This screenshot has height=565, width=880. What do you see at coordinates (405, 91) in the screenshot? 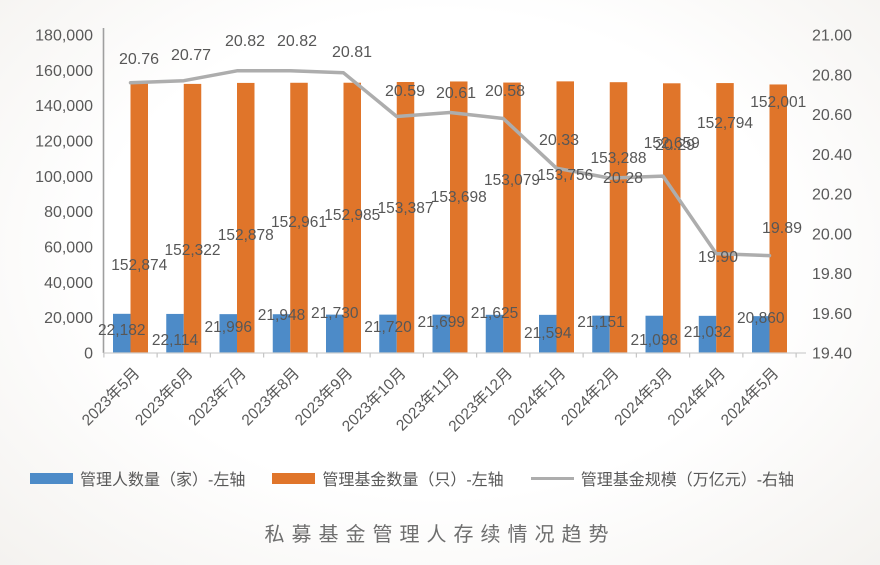
I see `data-label-scale: 20.59` at bounding box center [405, 91].